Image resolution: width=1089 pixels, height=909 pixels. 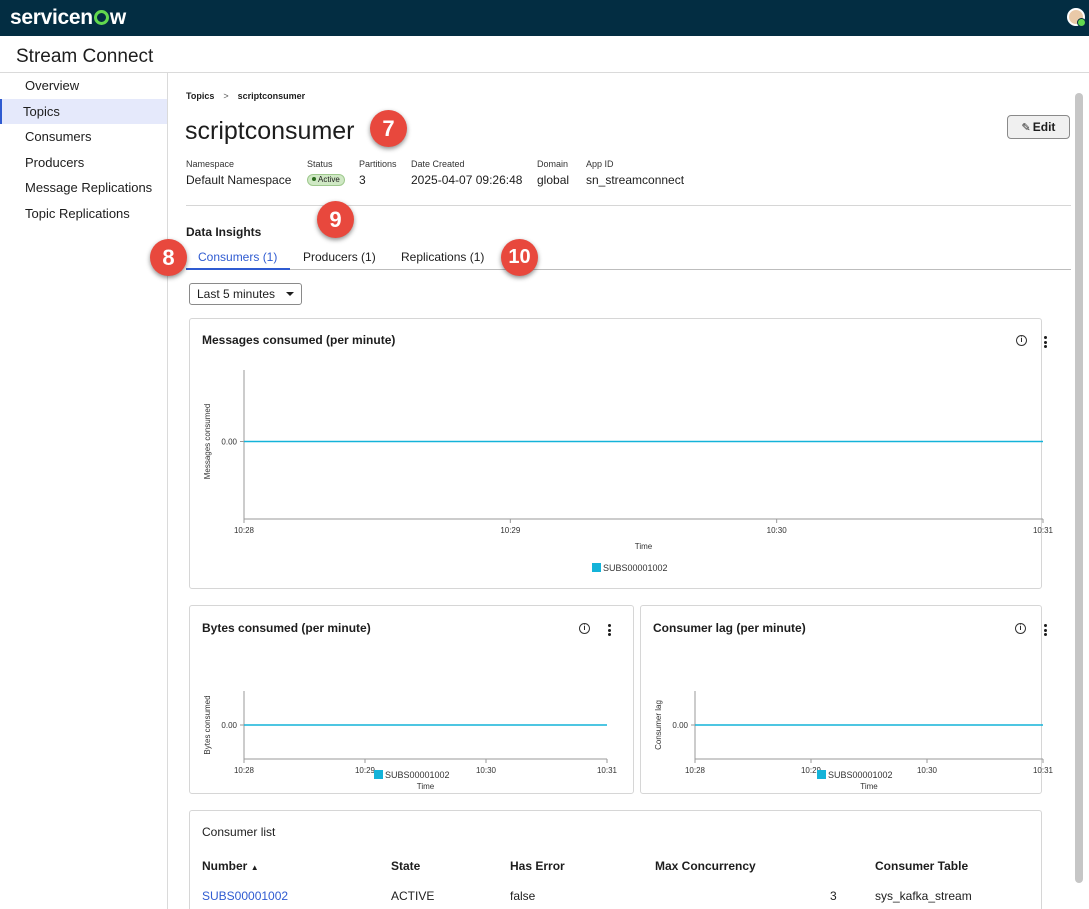 What do you see at coordinates (58, 136) in the screenshot?
I see `sidebar-item-consumers: Consumers` at bounding box center [58, 136].